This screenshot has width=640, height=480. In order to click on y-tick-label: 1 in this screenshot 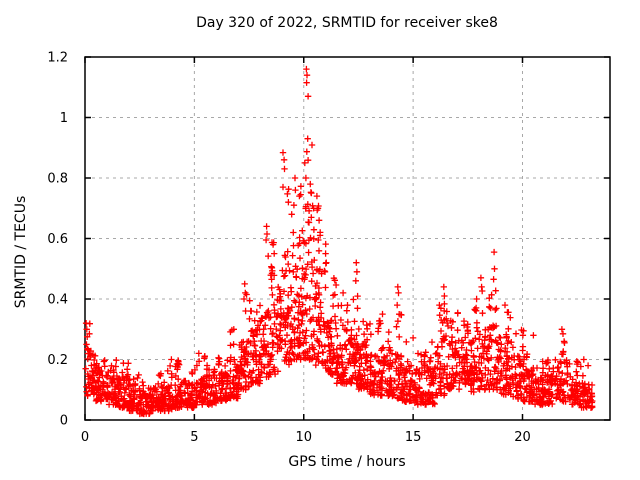, I will do `click(64, 118)`.